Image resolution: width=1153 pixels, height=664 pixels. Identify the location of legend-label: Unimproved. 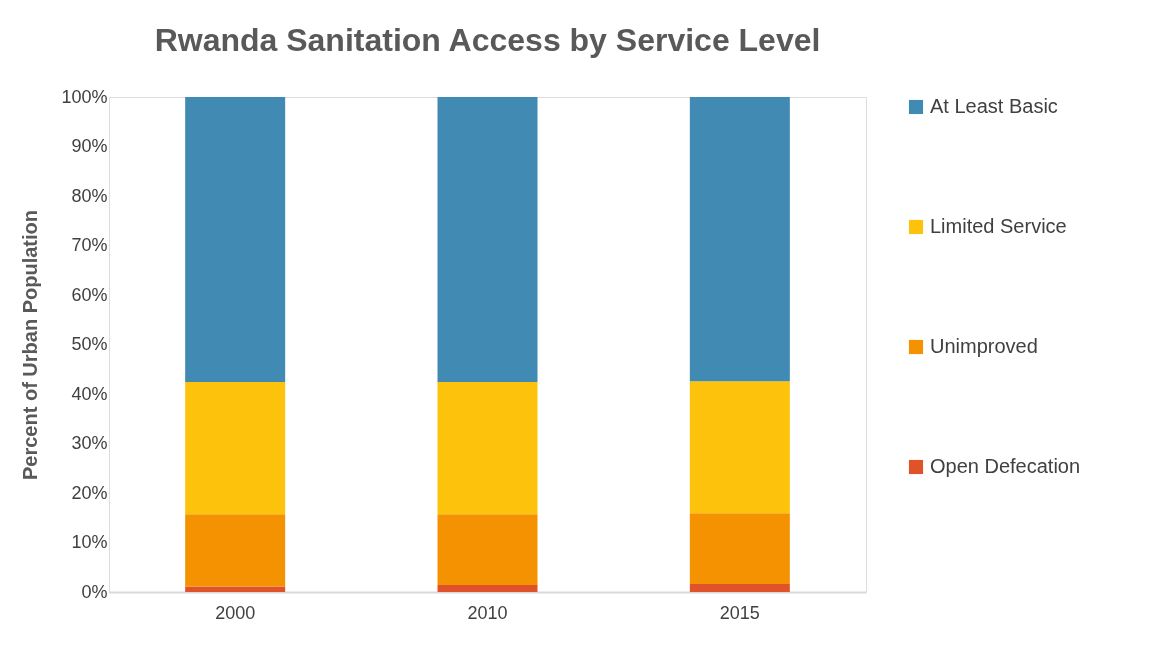
(984, 346).